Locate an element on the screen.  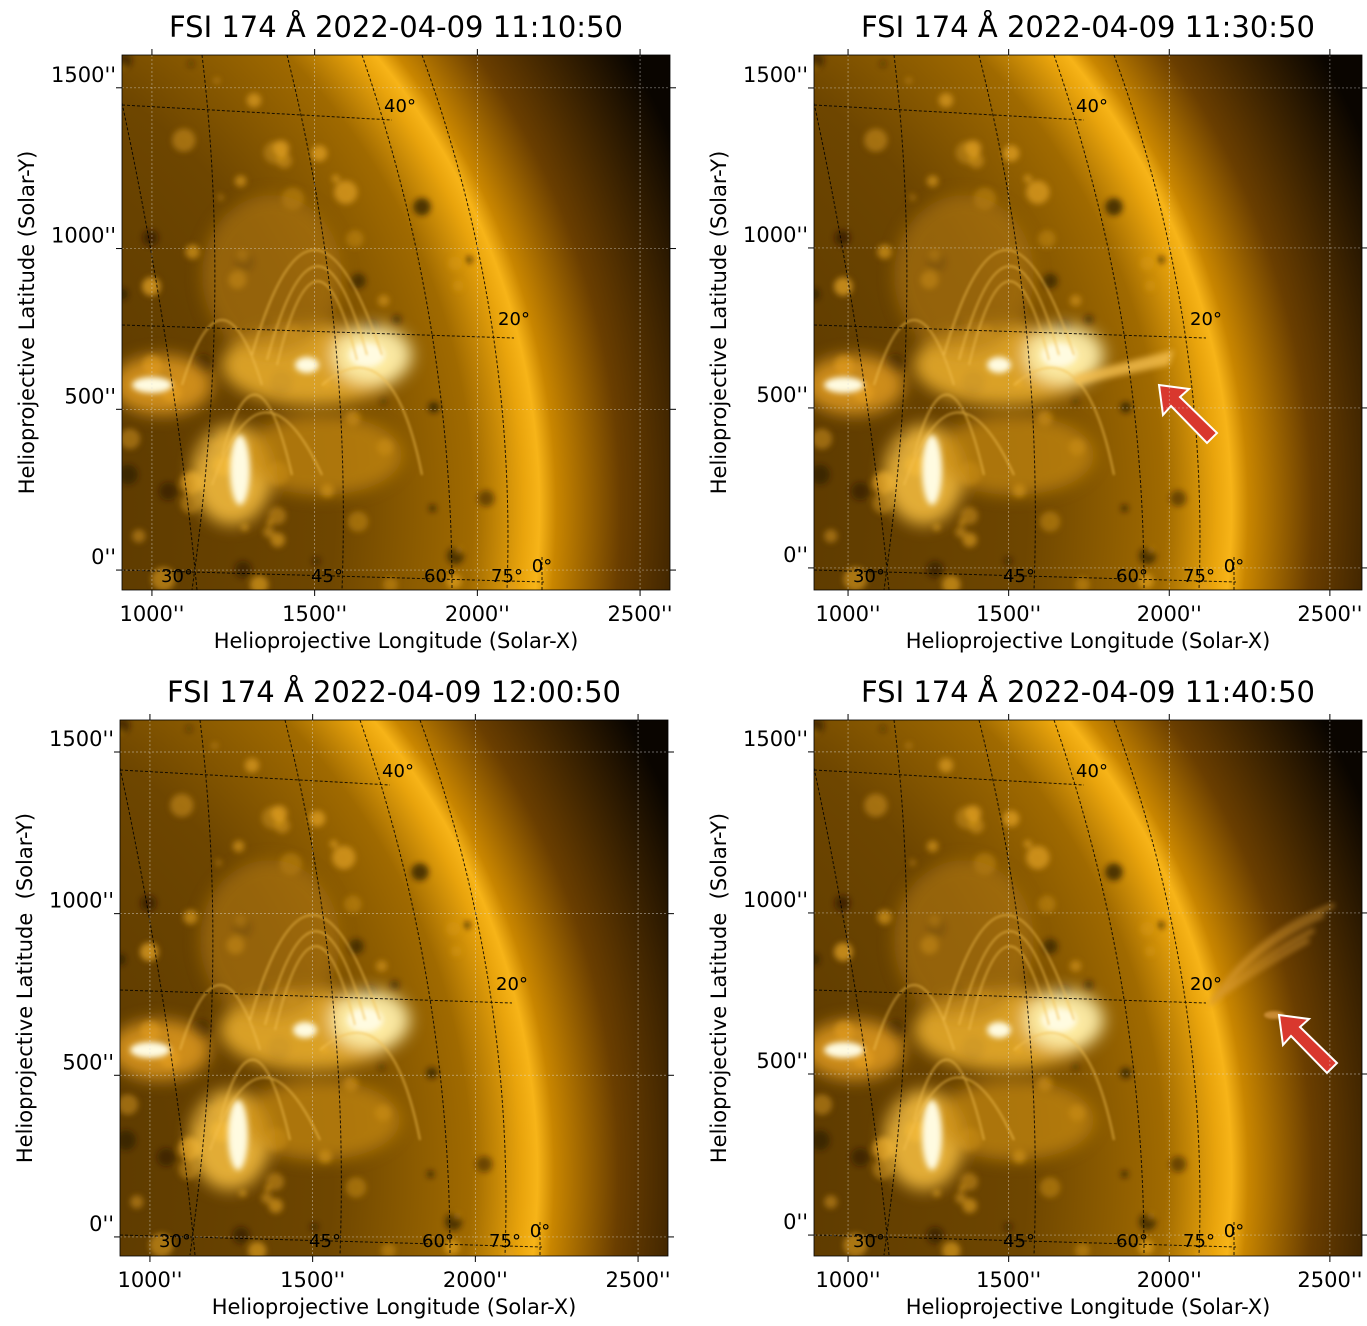
y-tick-label: 500'' is located at coordinates (782, 1061).